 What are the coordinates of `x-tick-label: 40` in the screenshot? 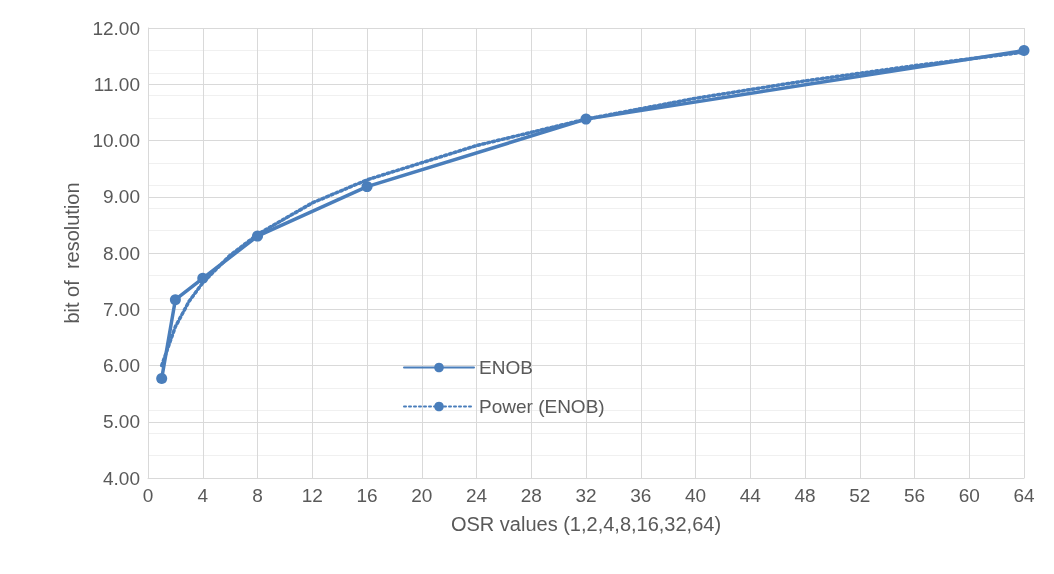 It's located at (695, 495).